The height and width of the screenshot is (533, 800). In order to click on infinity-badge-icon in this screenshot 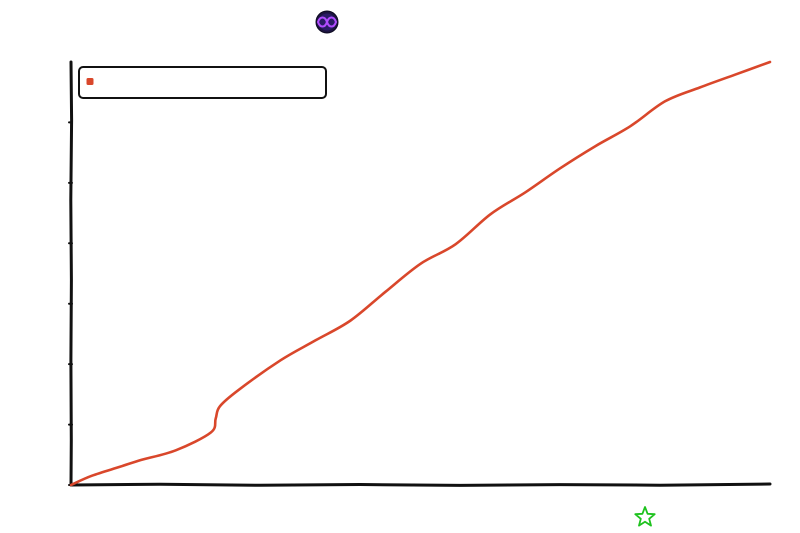, I will do `click(327, 22)`.